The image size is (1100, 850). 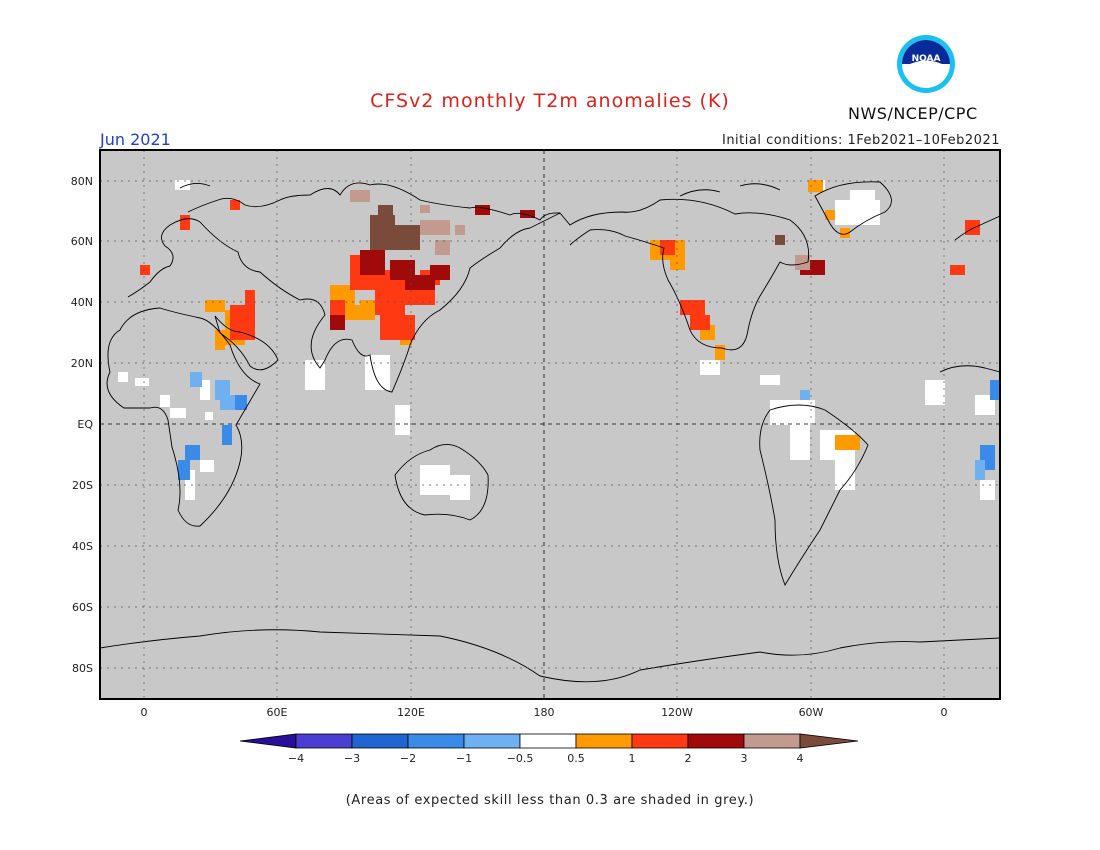 I want to click on colorbar-label: 2, so click(x=688, y=758).